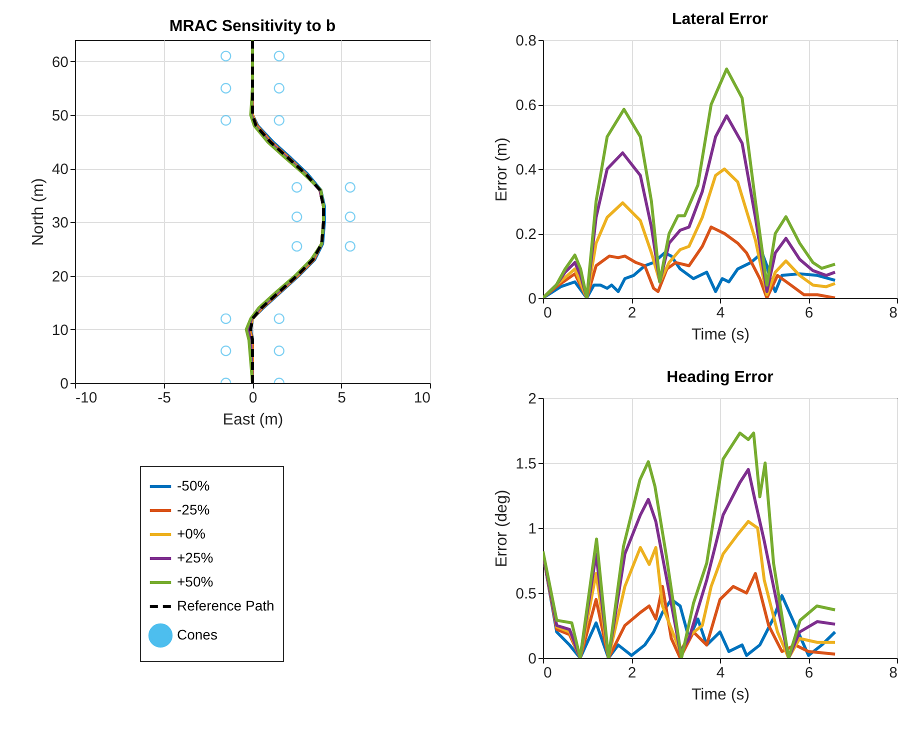 Image resolution: width=908 pixels, height=733 pixels. Describe the element at coordinates (532, 529) in the screenshot. I see `y-tick-label: 1` at that location.